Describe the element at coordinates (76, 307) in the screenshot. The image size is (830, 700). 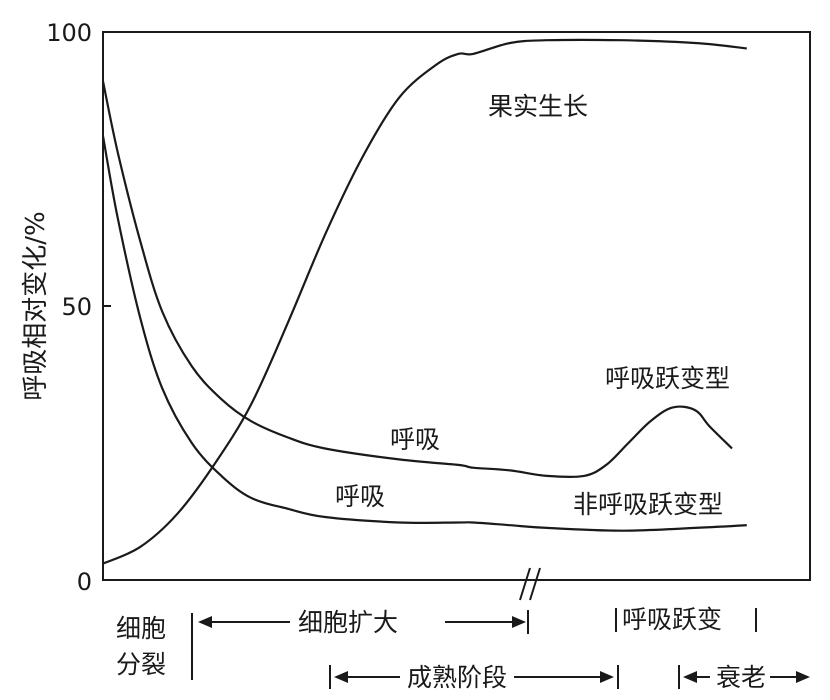
I see `y-tick-label-50: 50` at that location.